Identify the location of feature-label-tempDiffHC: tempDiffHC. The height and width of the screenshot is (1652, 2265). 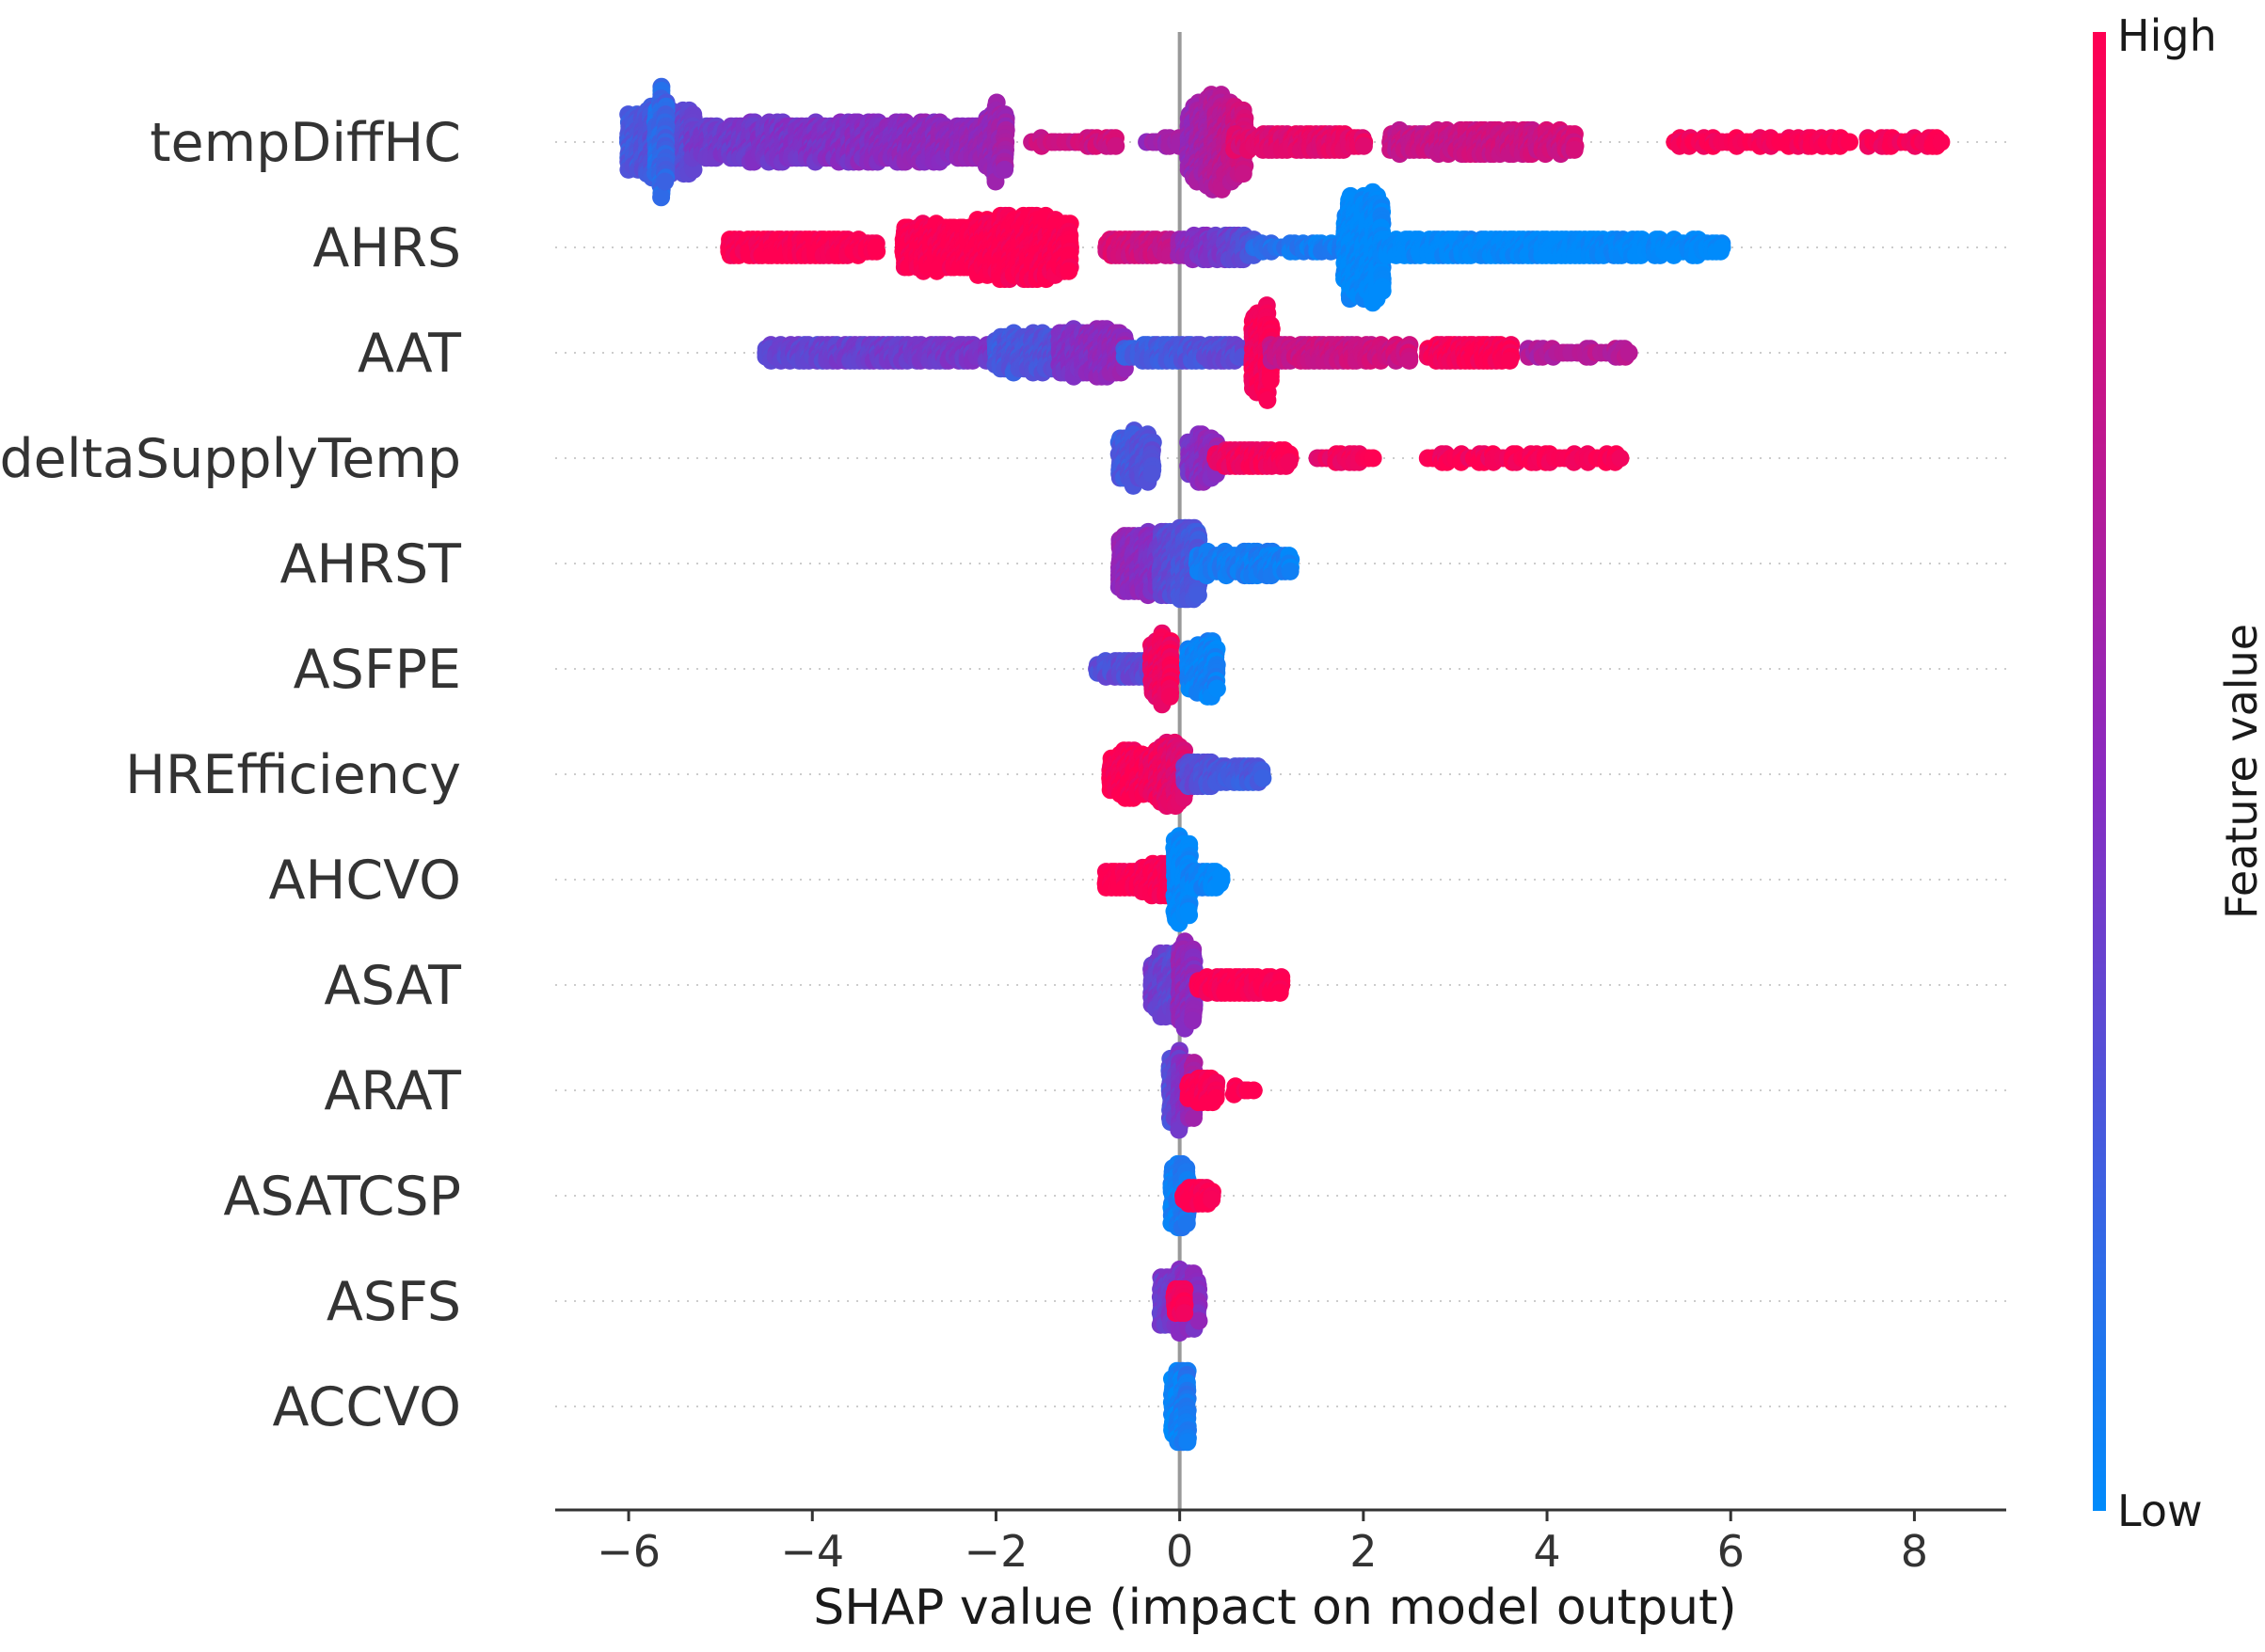
(306, 143).